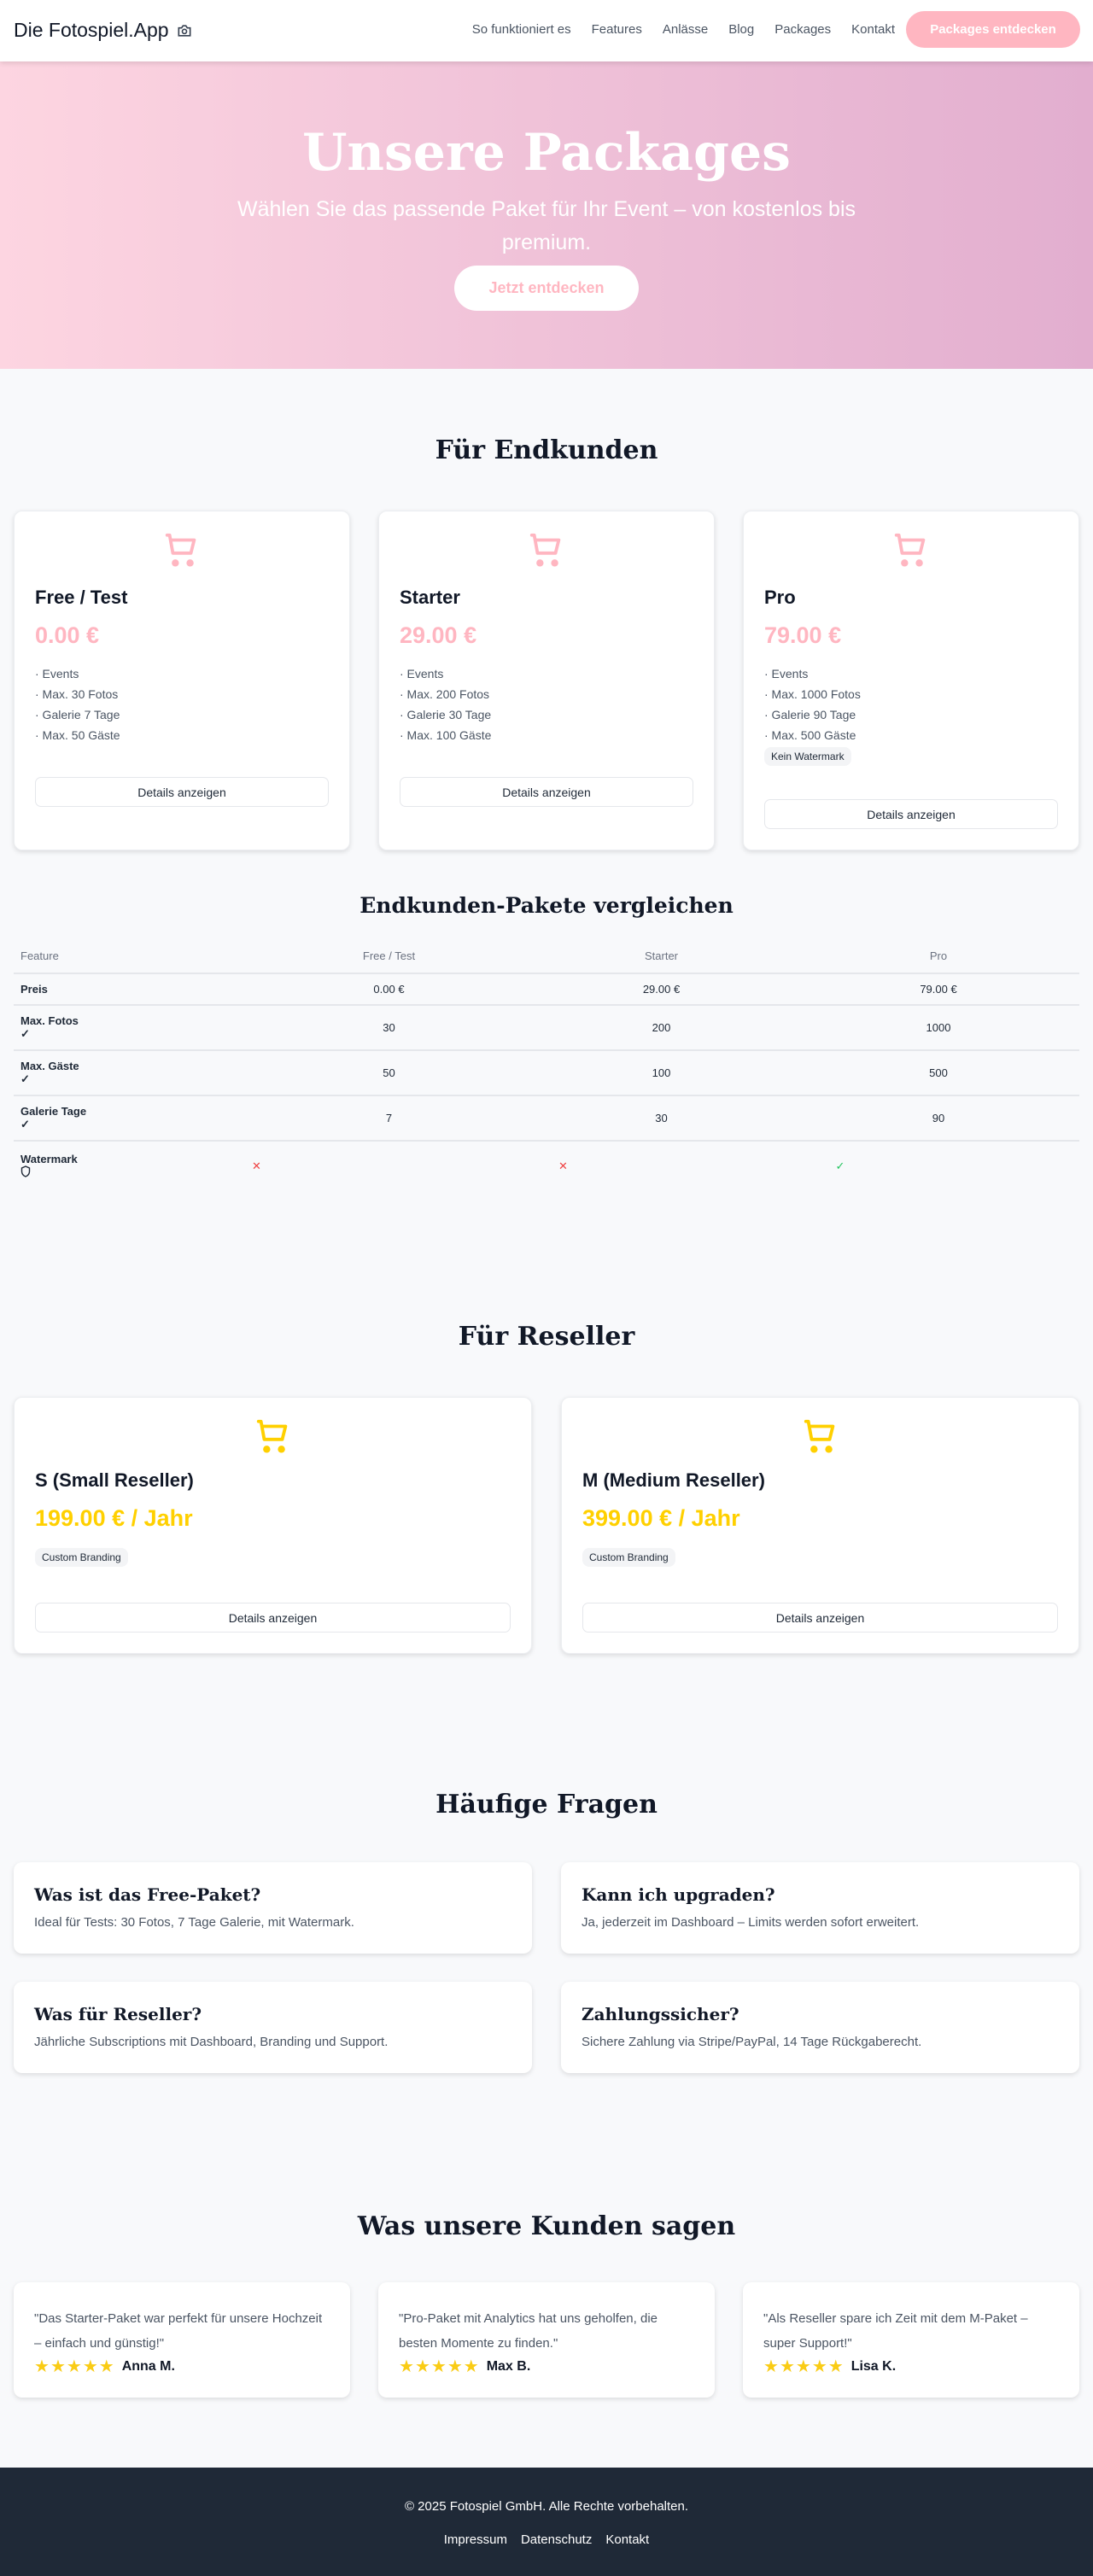 The width and height of the screenshot is (1093, 2576). I want to click on table-cell: 29.00 €, so click(661, 989).